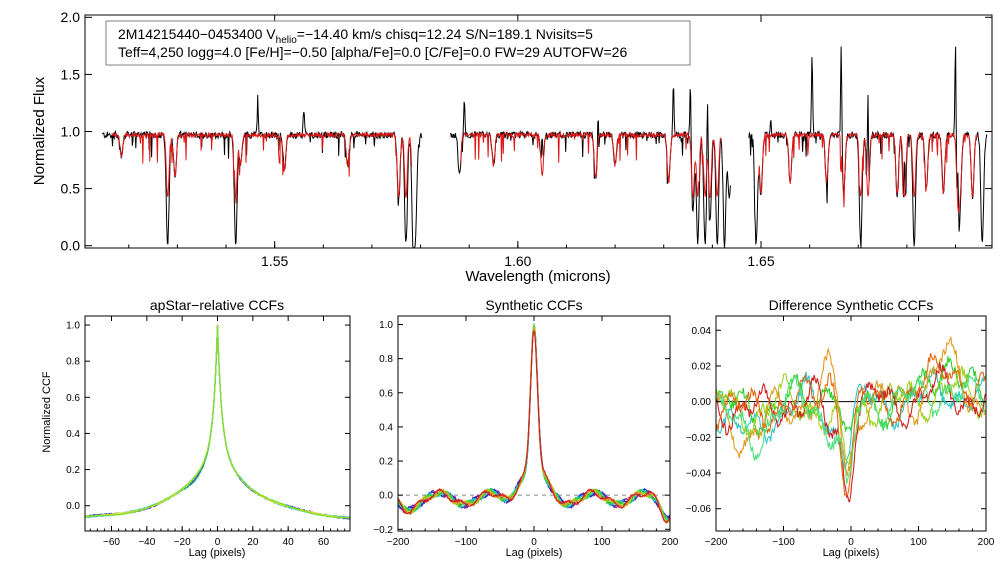 The height and width of the screenshot is (576, 1008). Describe the element at coordinates (383, 530) in the screenshot. I see `y-tick-label: −0.2` at that location.